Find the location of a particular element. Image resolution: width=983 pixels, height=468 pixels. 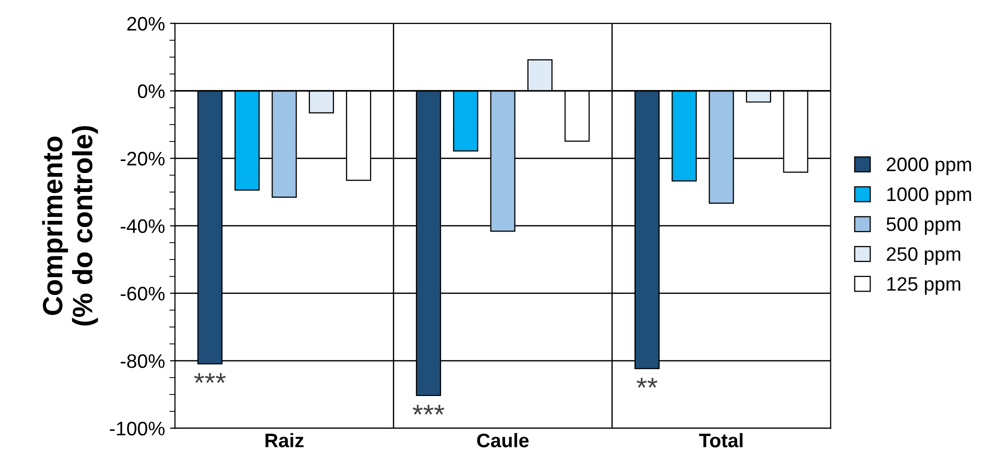

x-tick-label: Total is located at coordinates (720, 440).